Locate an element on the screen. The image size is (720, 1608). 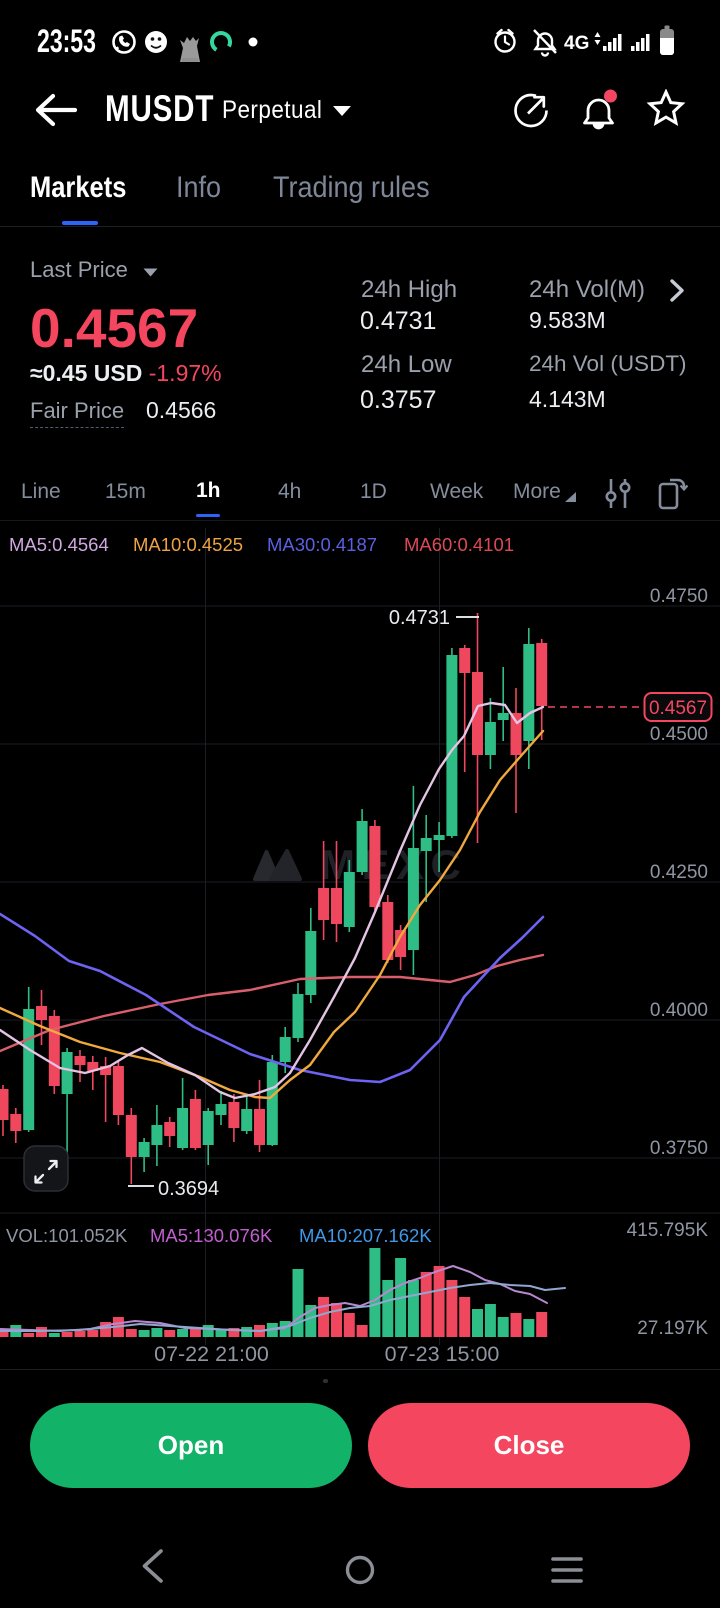
svg-text: 4G is located at coordinates (576, 43).